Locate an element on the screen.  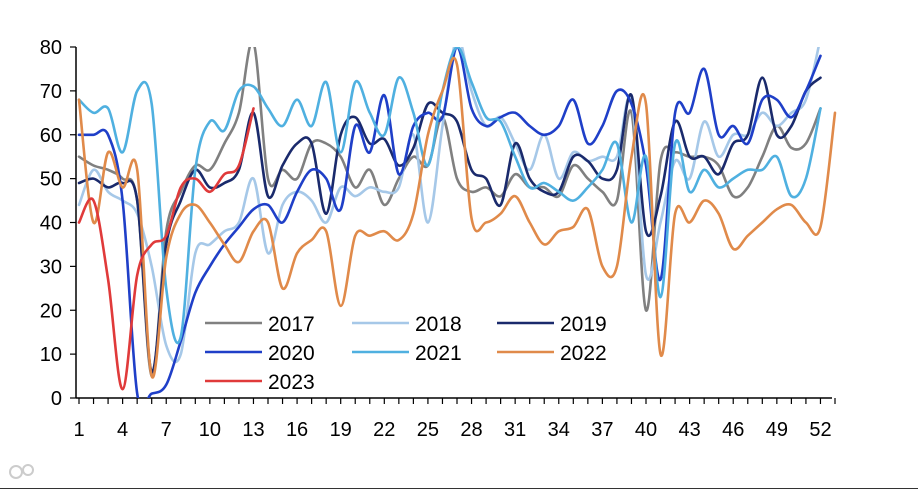
y-tick-label: 50 is located at coordinates (51, 180).